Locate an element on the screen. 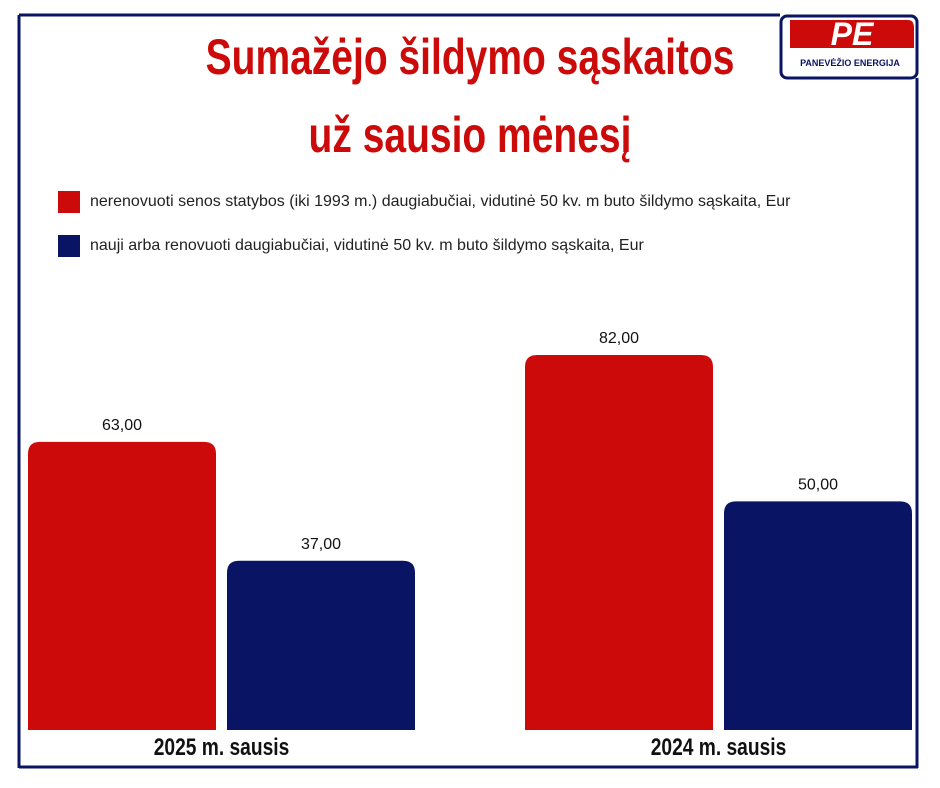 This screenshot has width=940, height=788. category-label-group: 2024 m. sausis is located at coordinates (718, 747).